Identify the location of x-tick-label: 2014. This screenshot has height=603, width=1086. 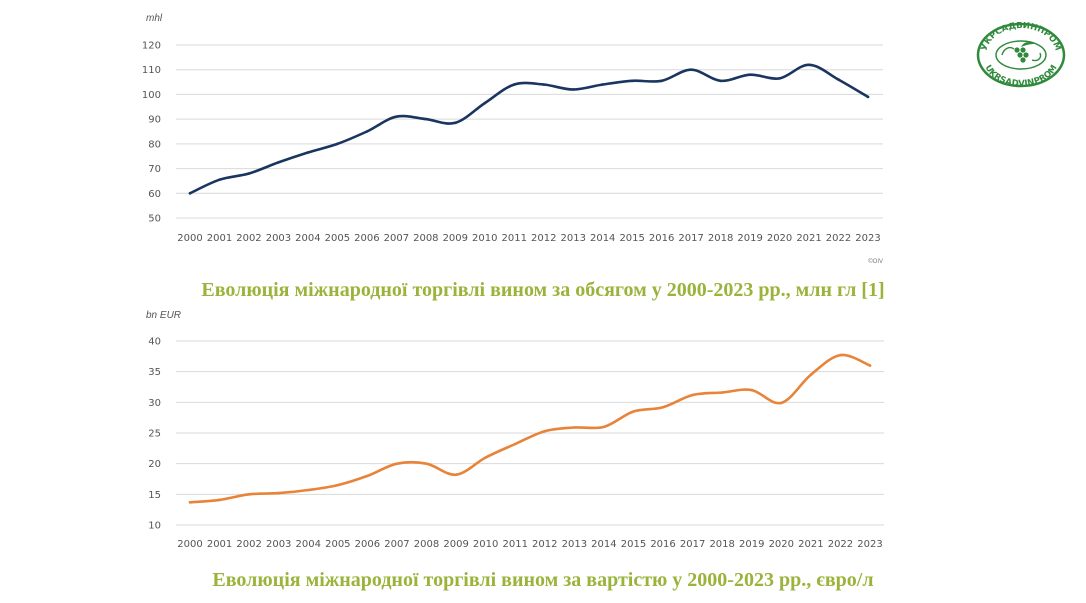
(602, 238).